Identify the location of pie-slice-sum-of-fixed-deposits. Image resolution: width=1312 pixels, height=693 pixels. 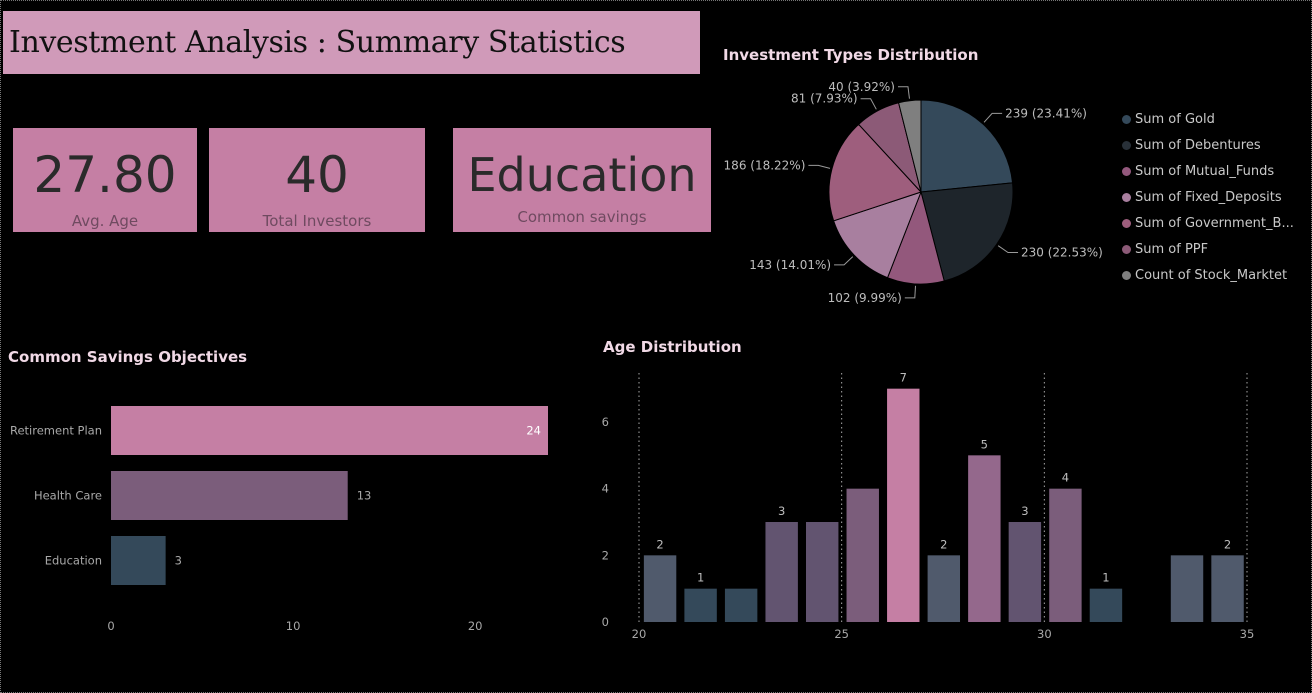
(877, 235).